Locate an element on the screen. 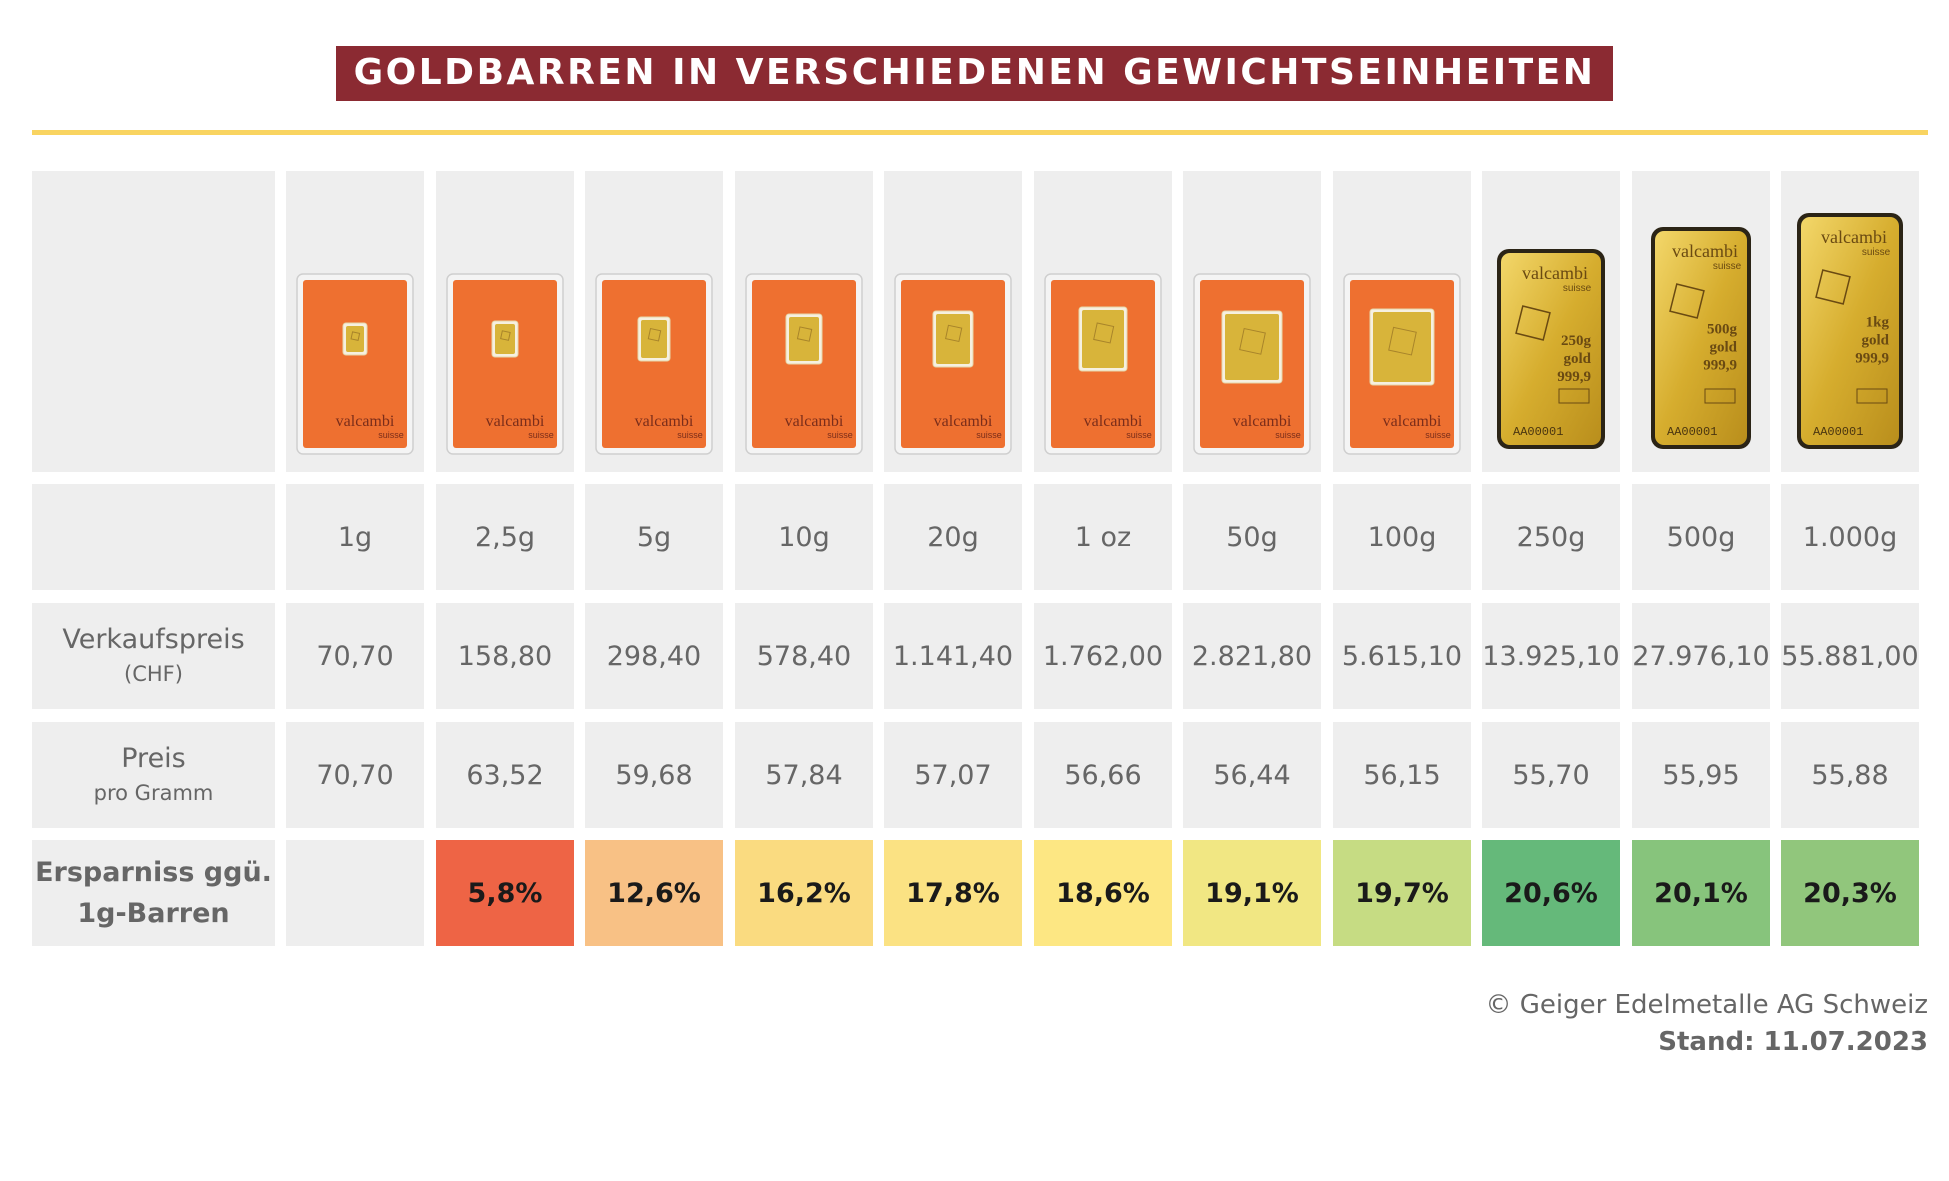 The height and width of the screenshot is (1181, 1949). ersparniss-value: 5,8% is located at coordinates (505, 893).